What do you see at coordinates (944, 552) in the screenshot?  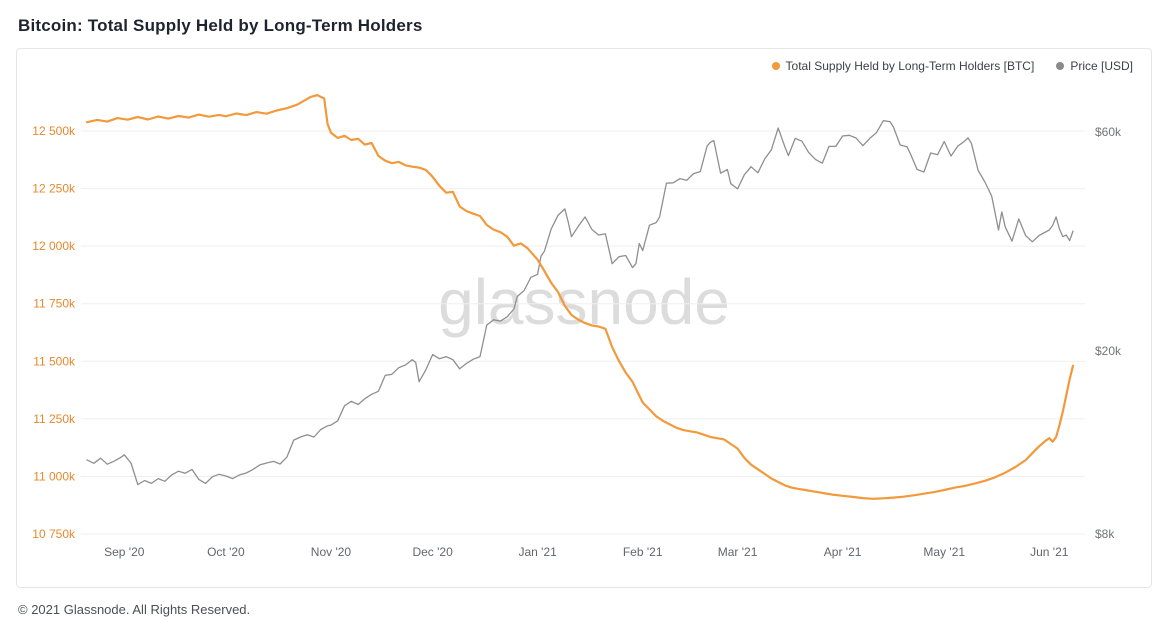 I see `x-tick-label: May '21` at bounding box center [944, 552].